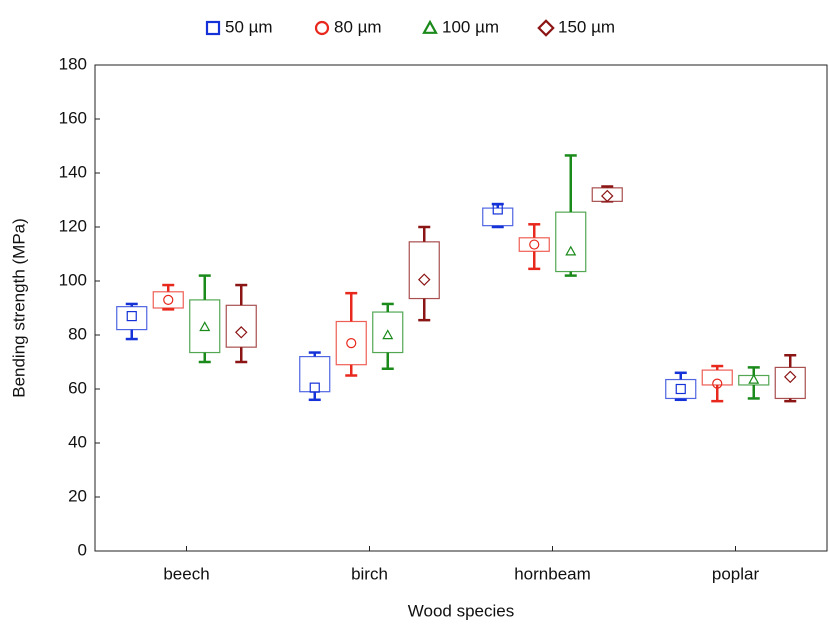 This screenshot has height=626, width=829. What do you see at coordinates (552, 573) in the screenshot?
I see `x-tick-label: hornbeam` at bounding box center [552, 573].